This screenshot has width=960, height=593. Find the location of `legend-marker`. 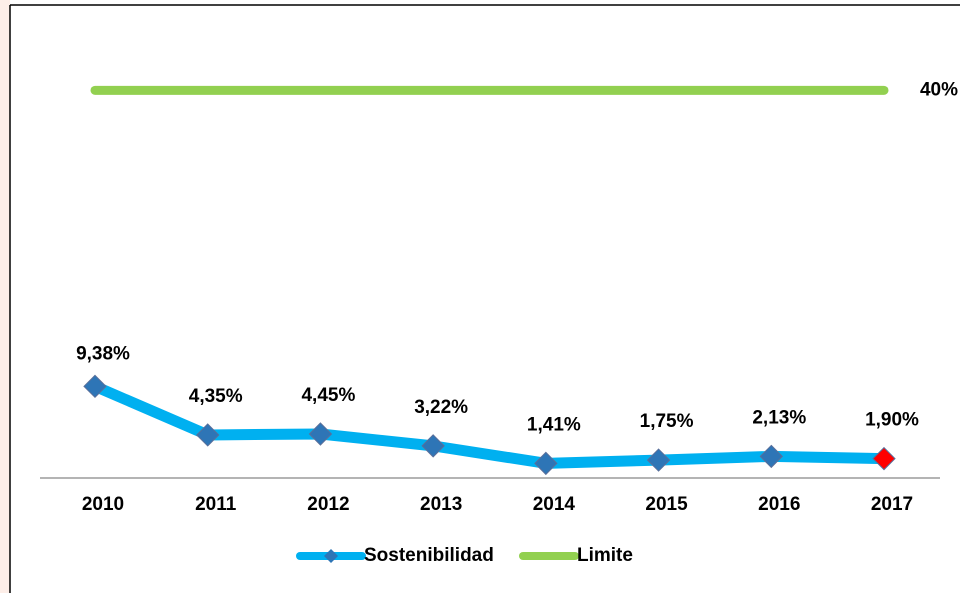

legend-marker is located at coordinates (331, 556).